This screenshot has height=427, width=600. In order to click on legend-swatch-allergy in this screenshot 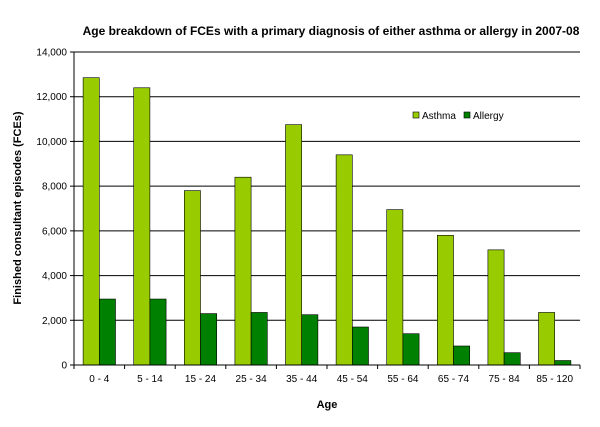, I will do `click(467, 115)`.